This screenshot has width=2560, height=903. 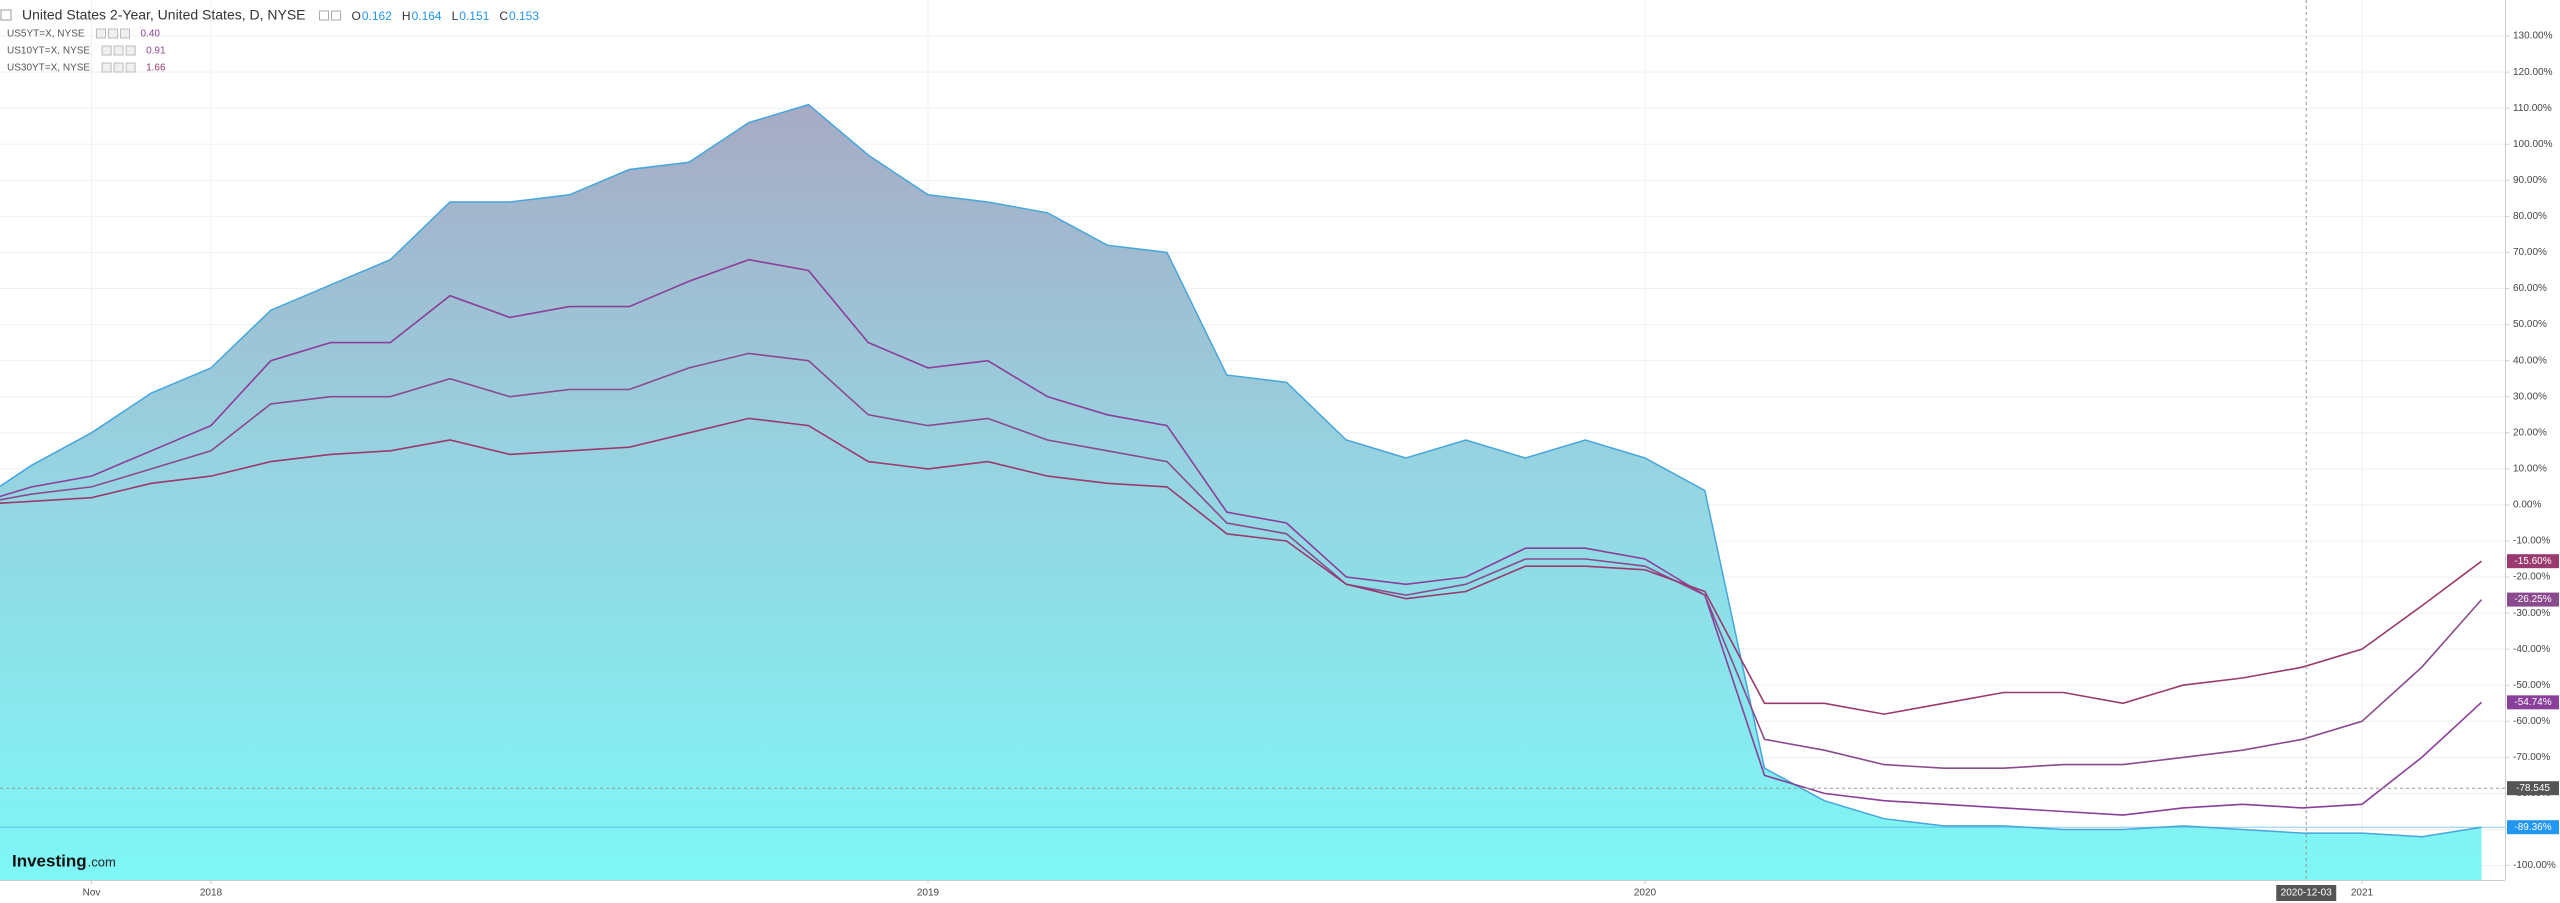 I want to click on y-tick-label: 130.00%, so click(x=2533, y=36).